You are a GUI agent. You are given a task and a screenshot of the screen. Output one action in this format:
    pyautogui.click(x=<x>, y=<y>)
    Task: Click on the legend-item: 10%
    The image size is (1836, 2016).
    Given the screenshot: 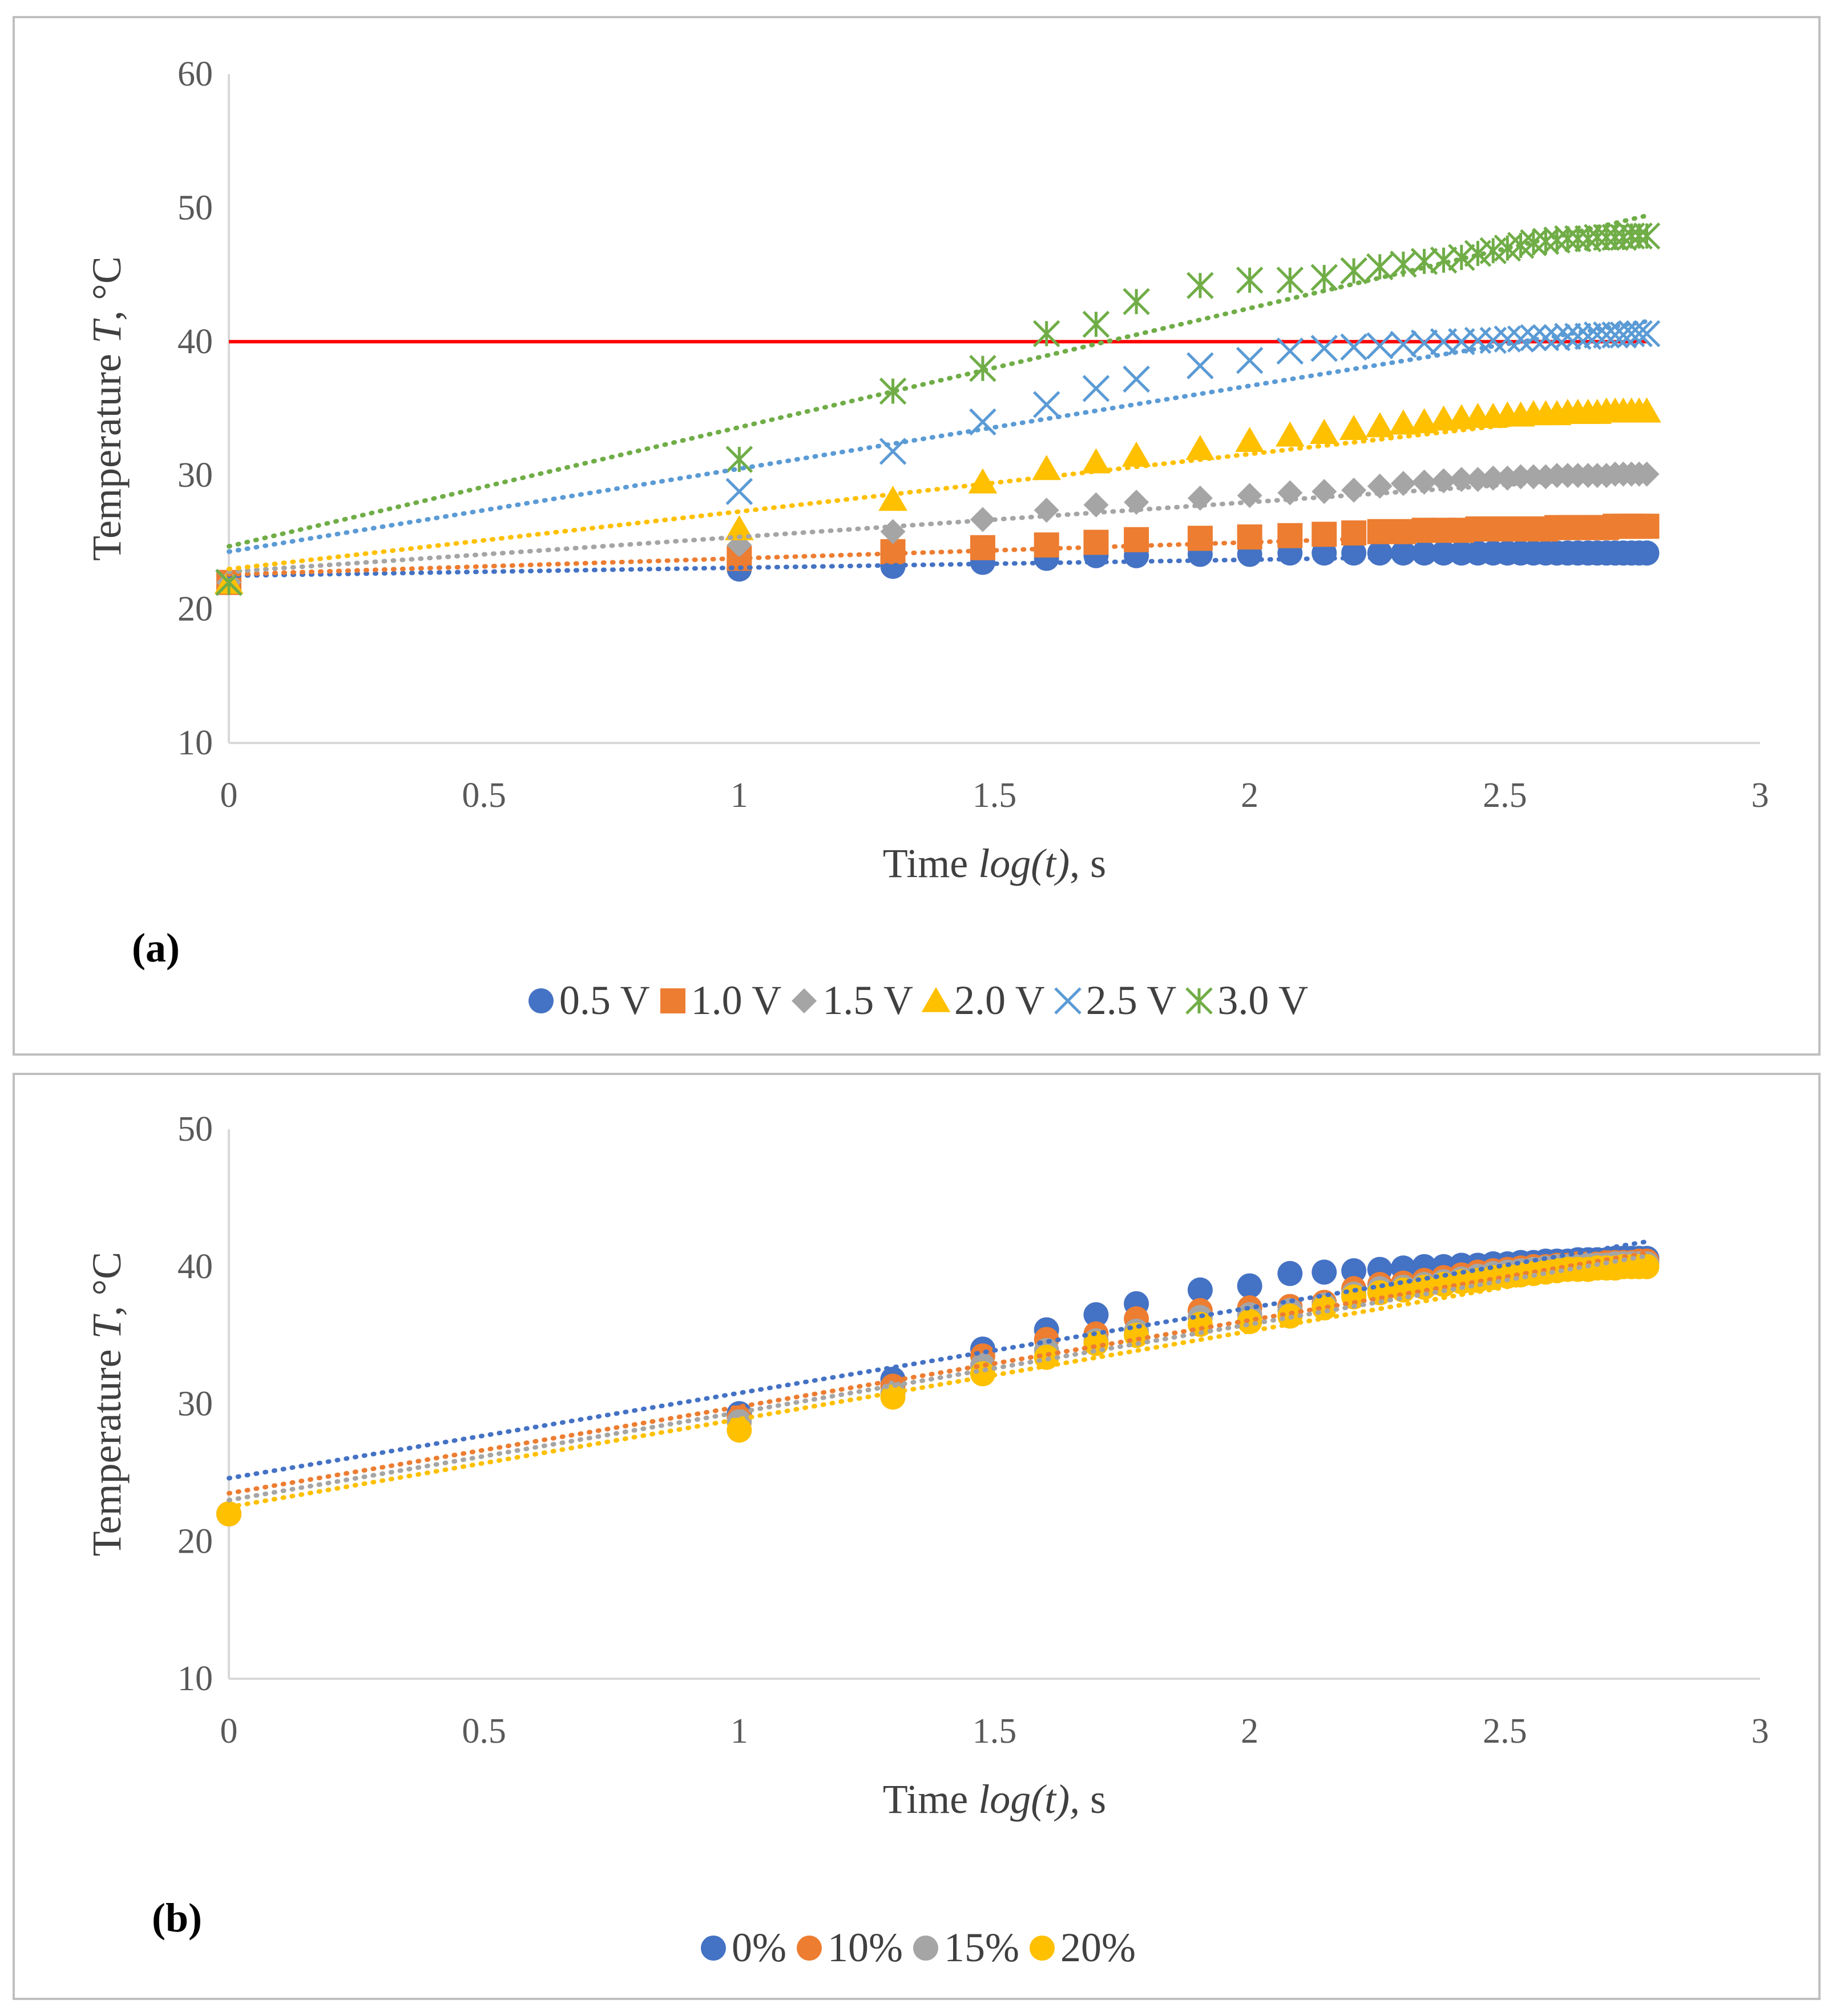 What is the action you would take?
    pyautogui.click(x=848, y=1948)
    